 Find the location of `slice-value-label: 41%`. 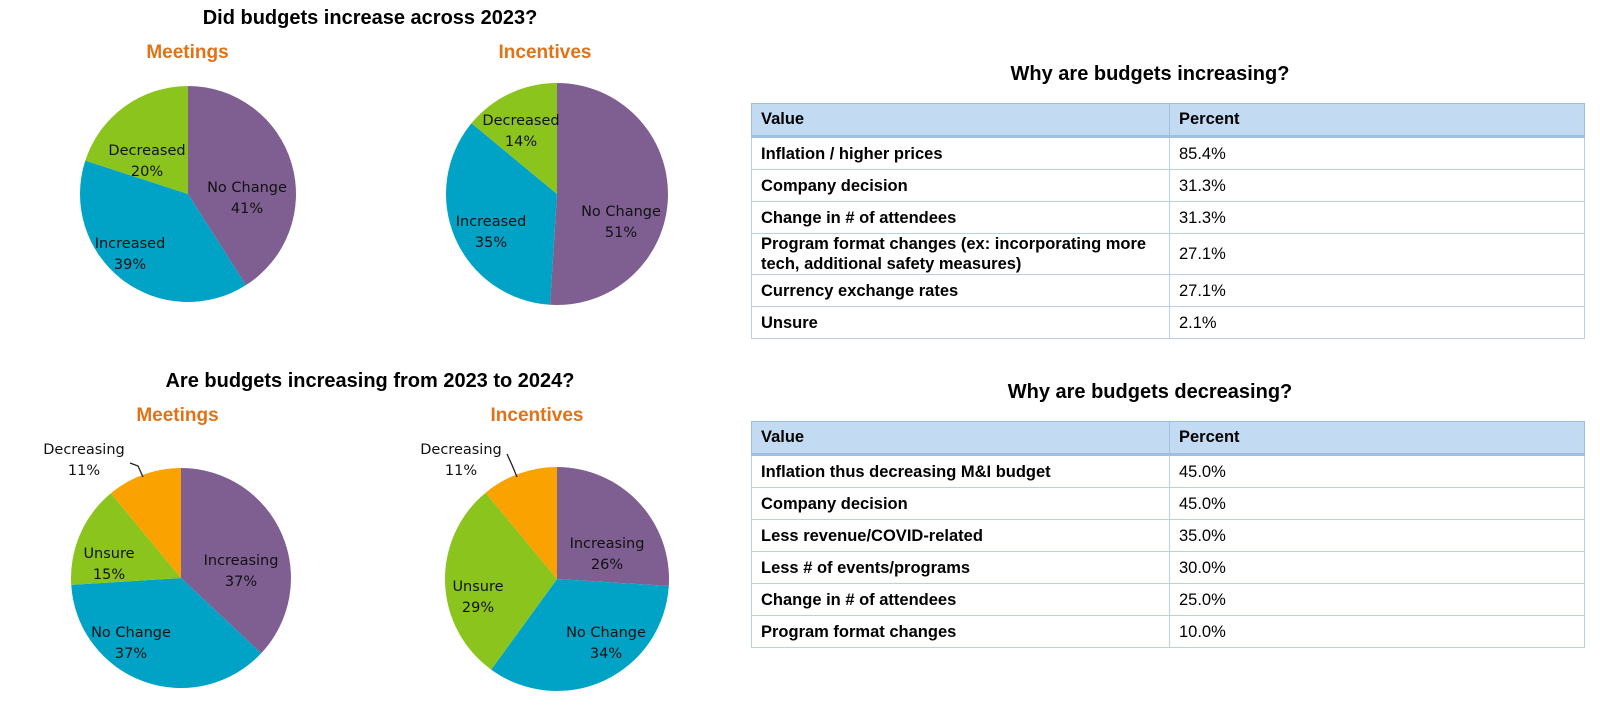

slice-value-label: 41% is located at coordinates (247, 209).